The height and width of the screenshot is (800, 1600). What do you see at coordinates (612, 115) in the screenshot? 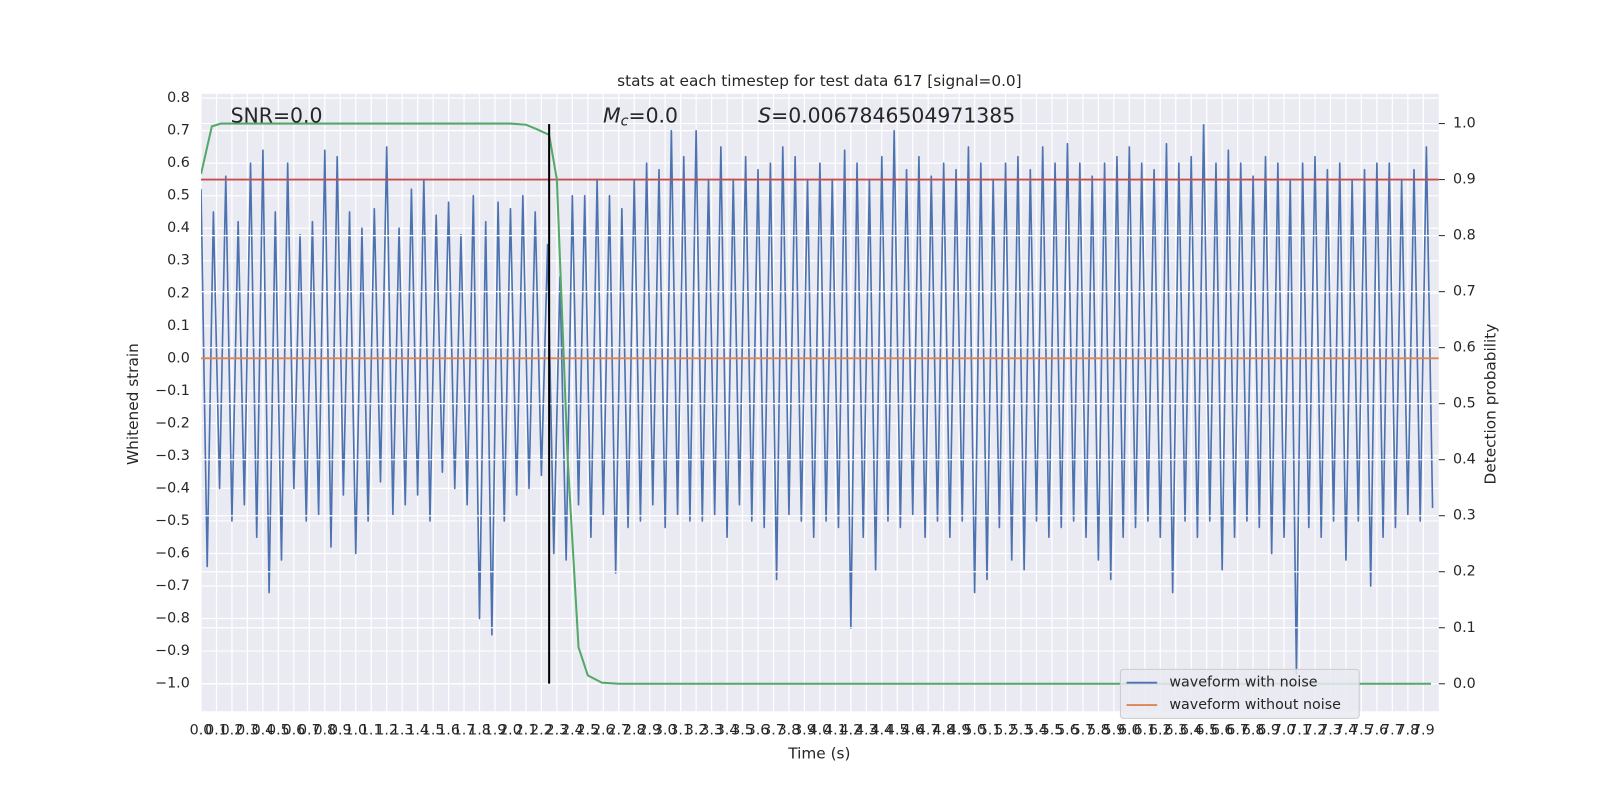
I see `annotation-symbol: M` at bounding box center [612, 115].